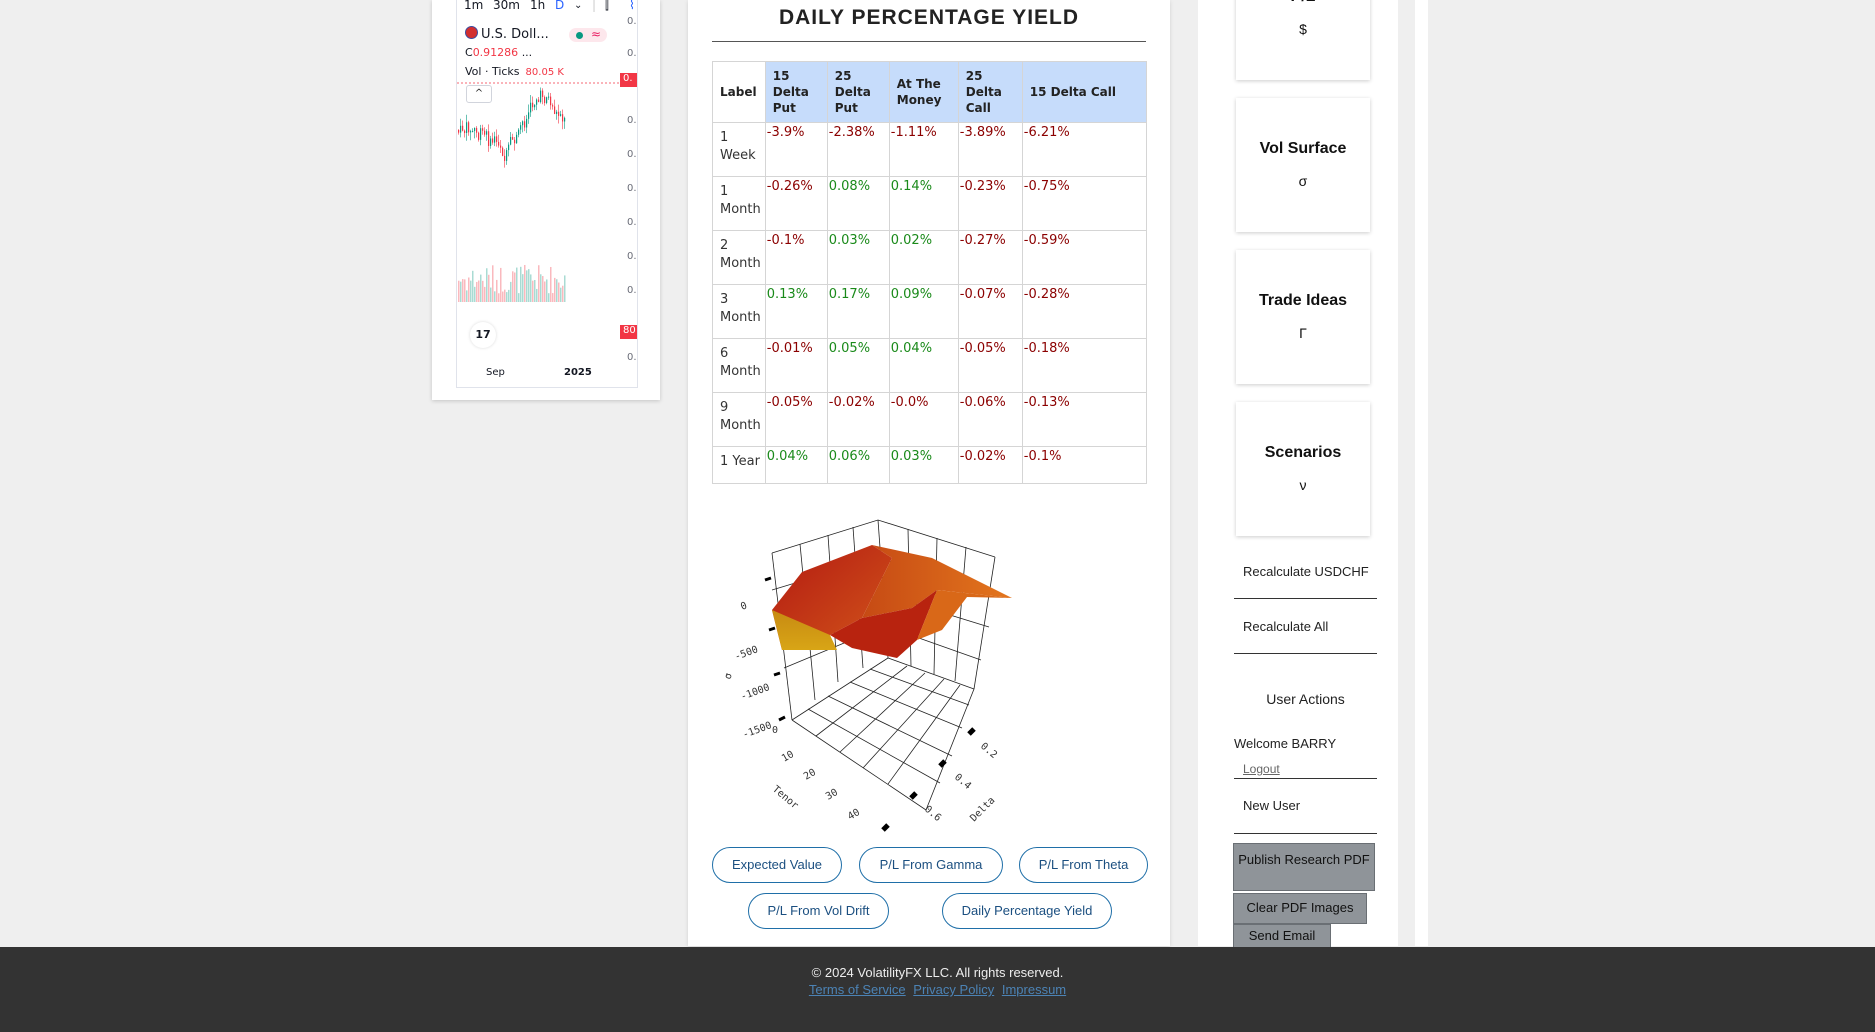 Image resolution: width=1875 pixels, height=1032 pixels. Describe the element at coordinates (1303, 469) in the screenshot. I see `nav-card-scenarios: Scenarios ν` at that location.